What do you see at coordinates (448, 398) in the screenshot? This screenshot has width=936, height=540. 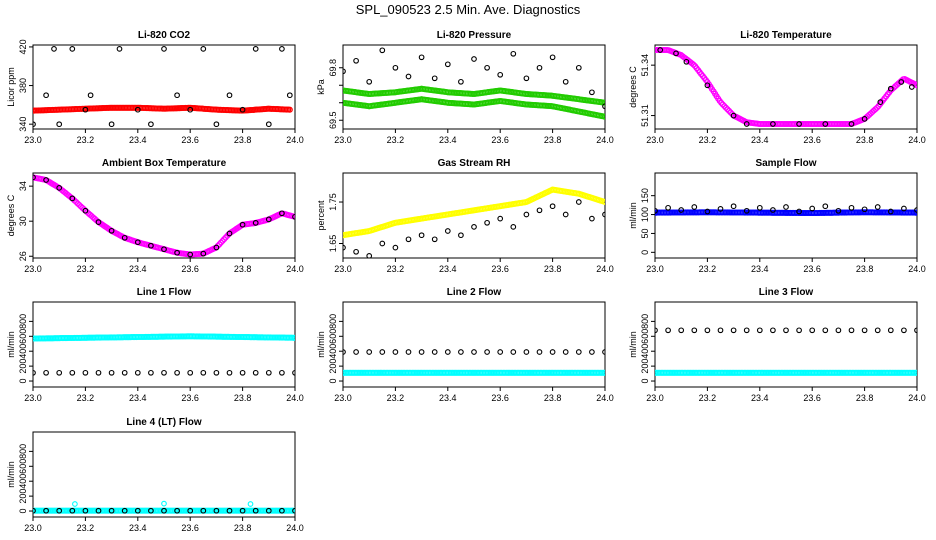 I see `line-2-flow-x-tick-label: 23.4` at bounding box center [448, 398].